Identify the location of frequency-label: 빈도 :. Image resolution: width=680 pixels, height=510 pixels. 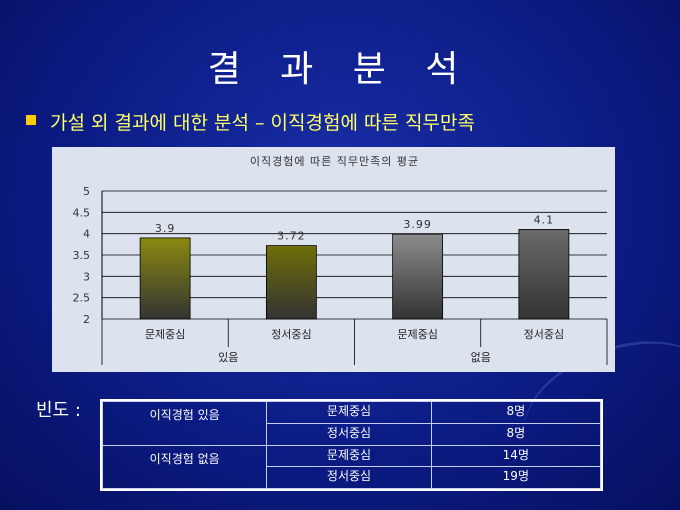
(58, 410).